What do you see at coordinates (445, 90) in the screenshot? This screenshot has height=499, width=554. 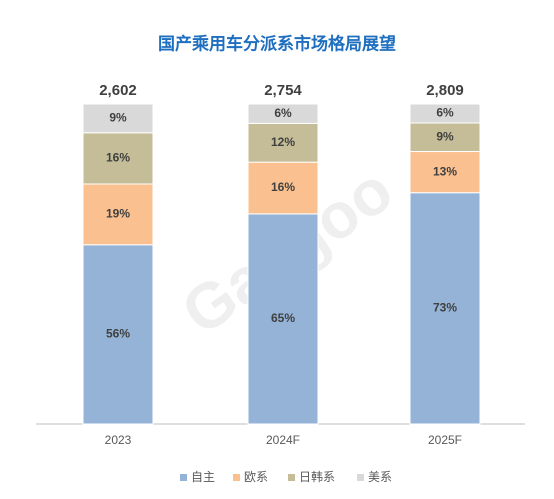 I see `total-label: 2,809` at bounding box center [445, 90].